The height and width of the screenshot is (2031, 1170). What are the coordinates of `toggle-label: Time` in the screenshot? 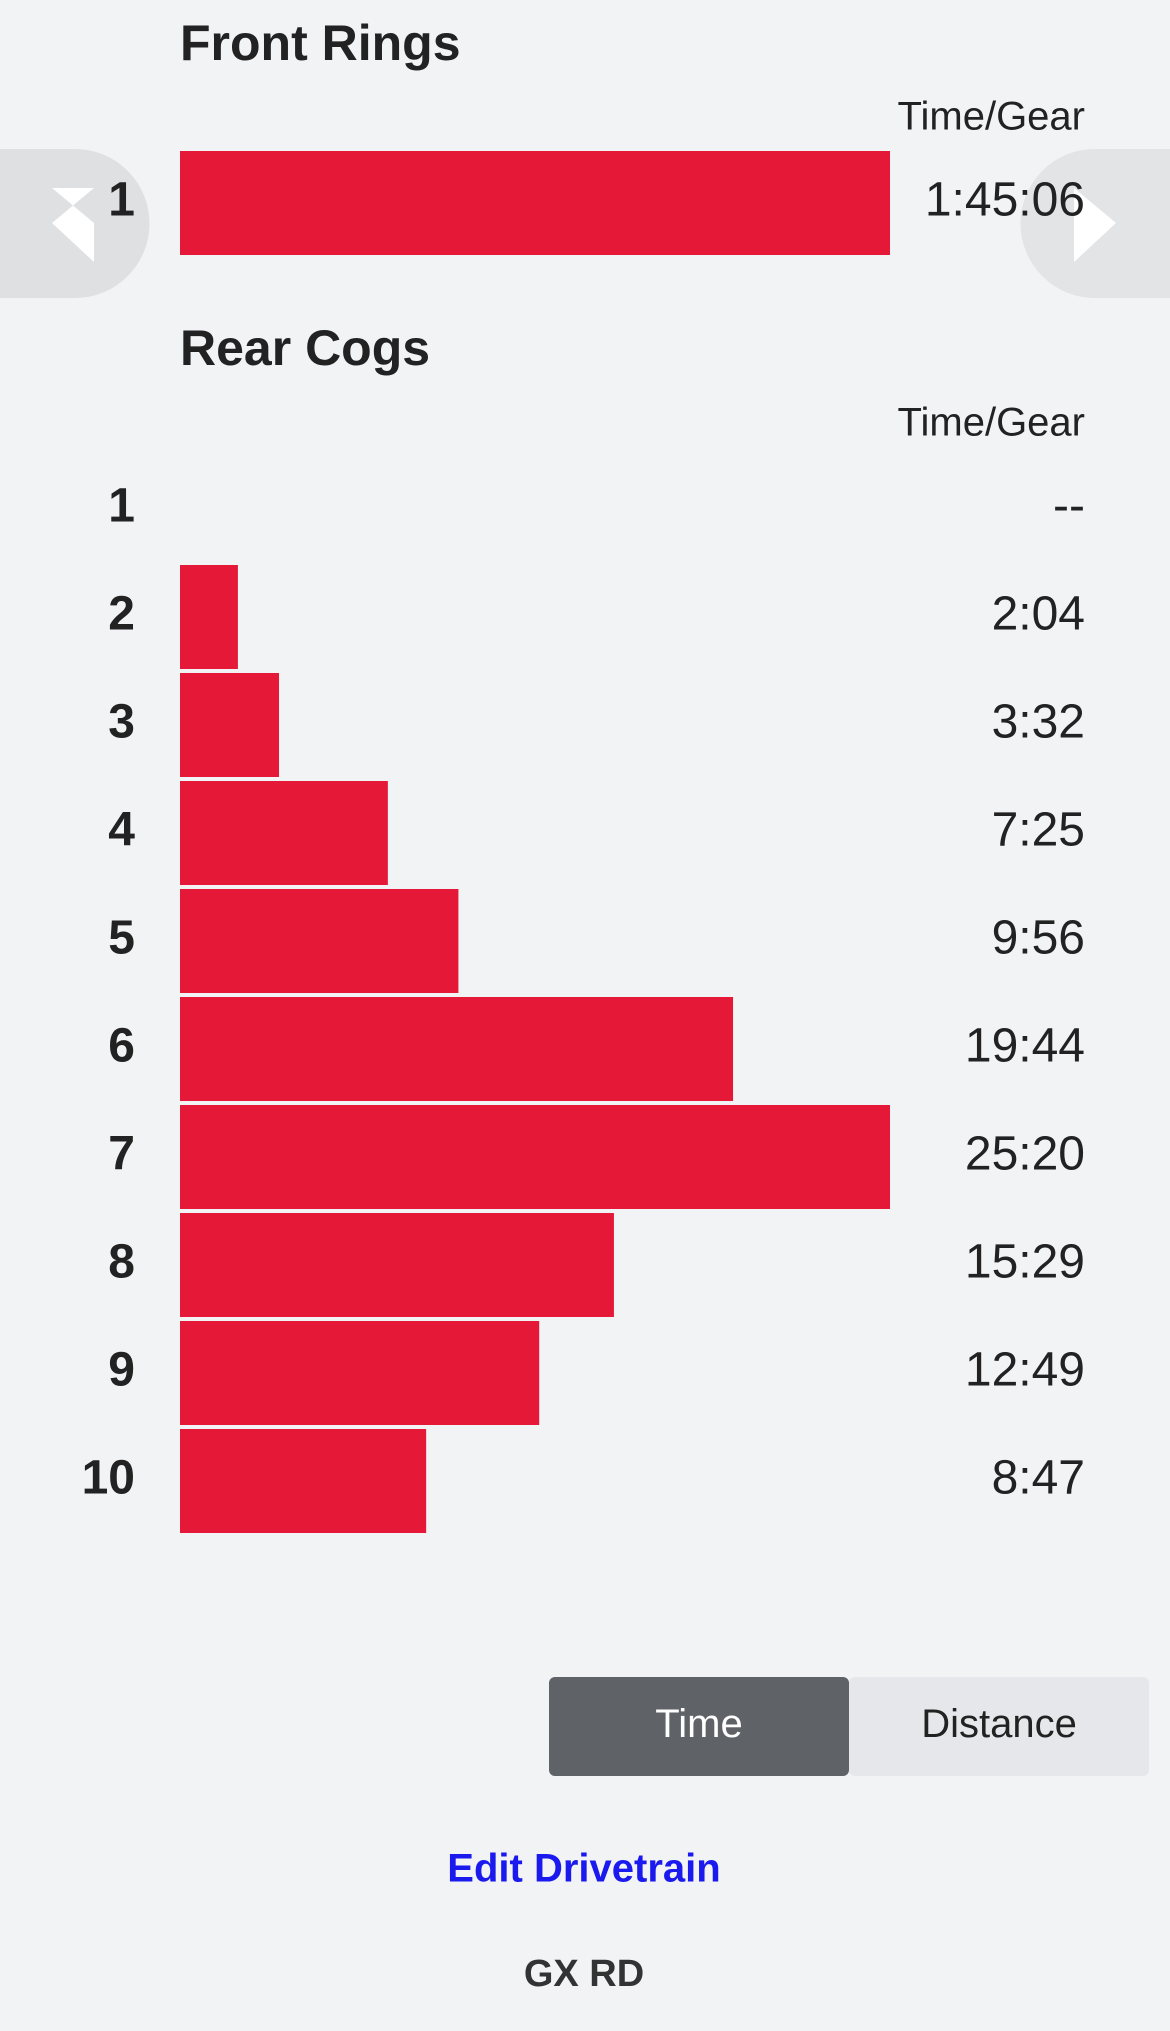 It's located at (698, 1724).